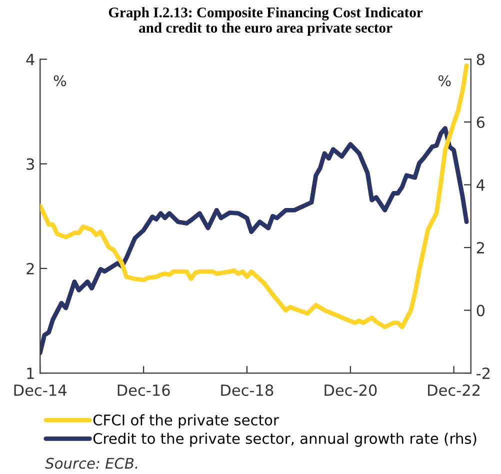  Describe the element at coordinates (480, 185) in the screenshot. I see `y2-tick-label: 4` at that location.